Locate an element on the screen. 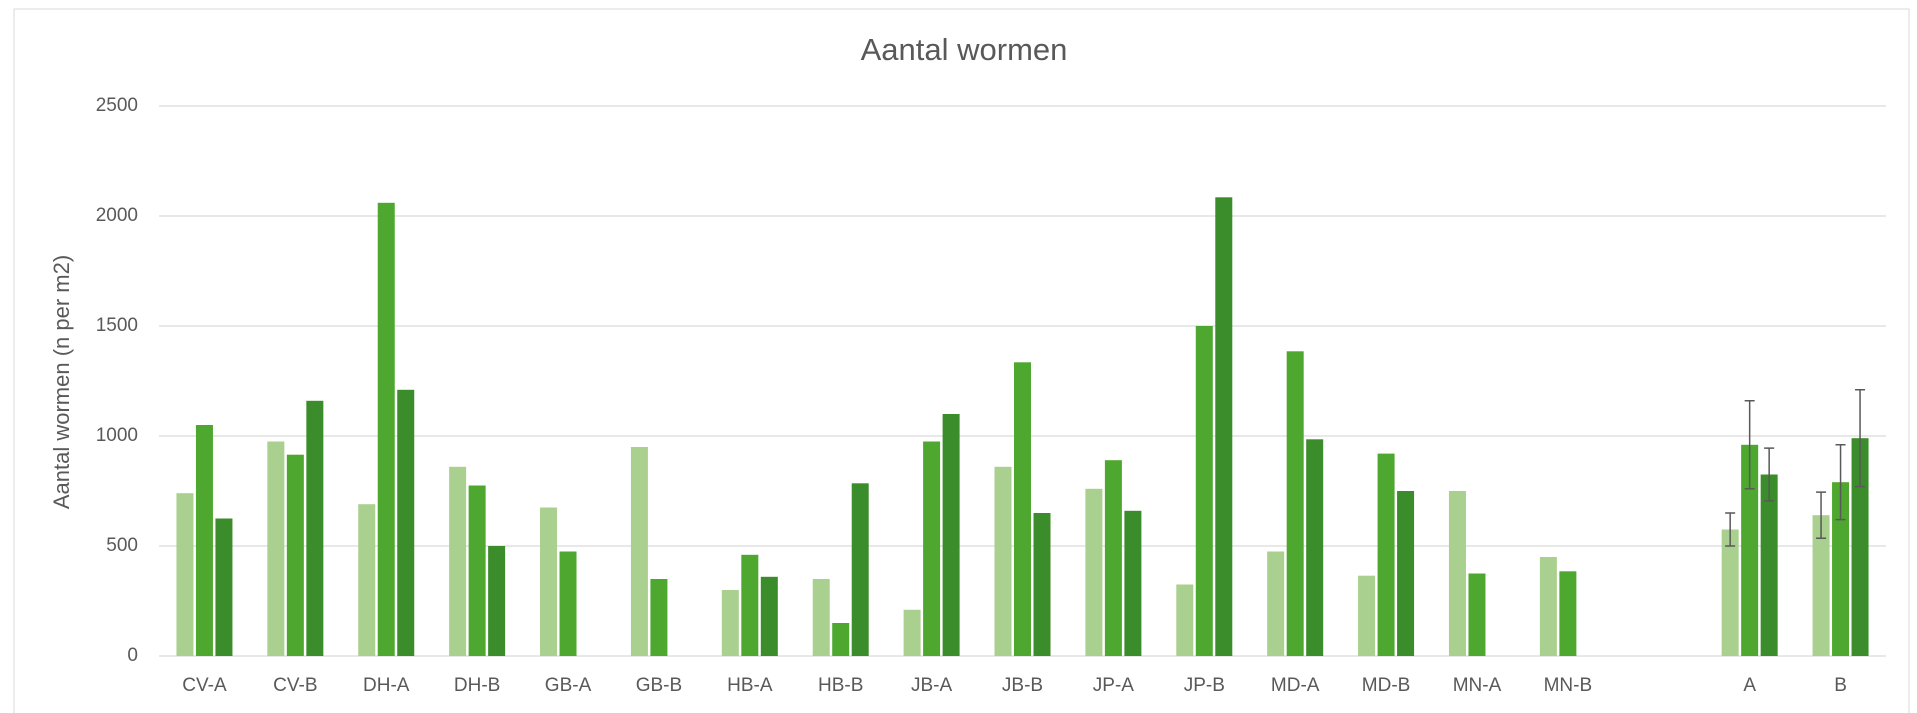  y-tick-label: 500 is located at coordinates (122, 545).